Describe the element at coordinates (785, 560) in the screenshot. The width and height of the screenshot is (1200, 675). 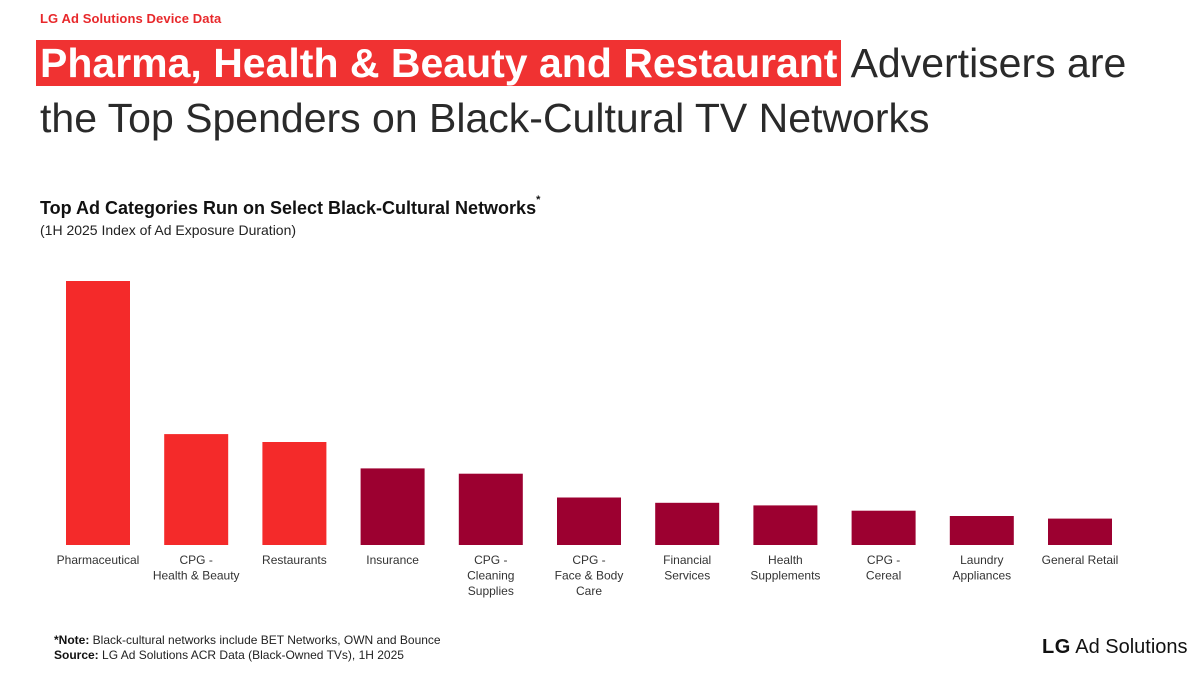
I see `tick-label-line: Health` at that location.